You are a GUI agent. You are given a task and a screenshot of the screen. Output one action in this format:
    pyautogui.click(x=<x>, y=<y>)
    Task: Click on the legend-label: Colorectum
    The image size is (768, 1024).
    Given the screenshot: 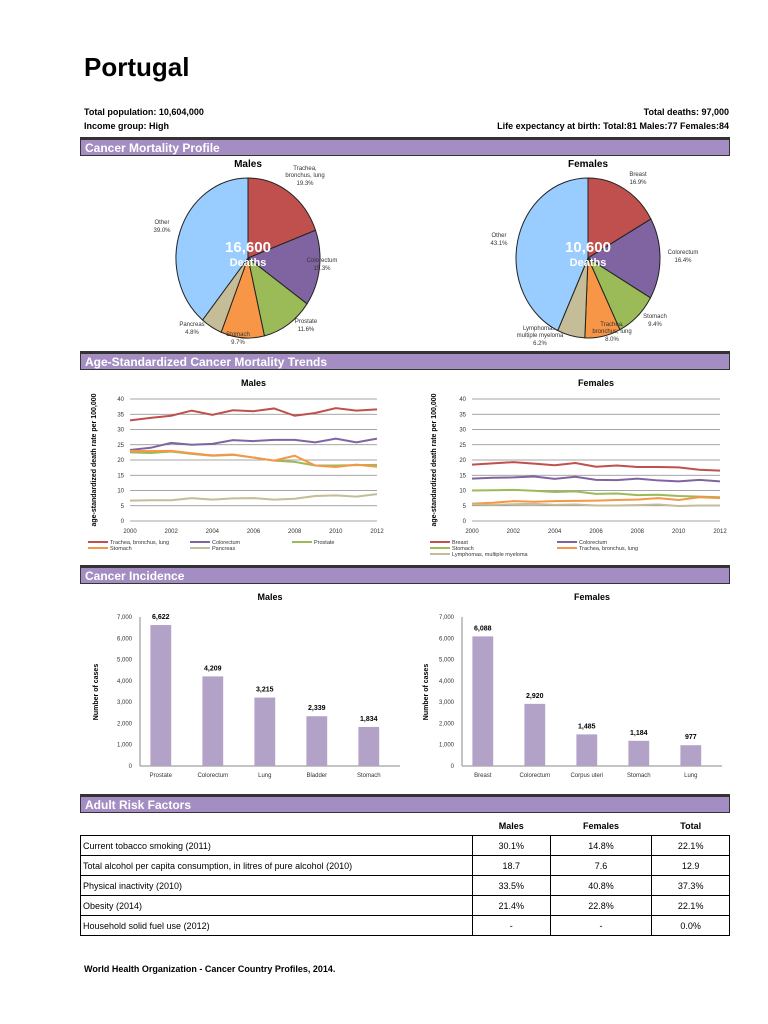 What is the action you would take?
    pyautogui.click(x=593, y=543)
    